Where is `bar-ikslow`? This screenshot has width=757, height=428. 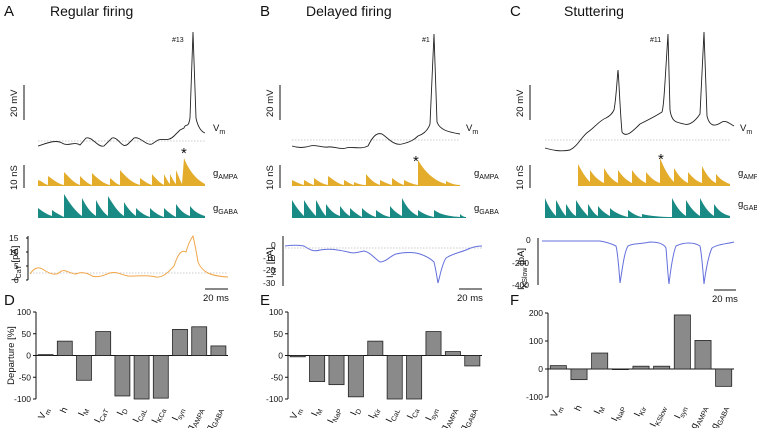
bar-ikslow is located at coordinates (662, 367).